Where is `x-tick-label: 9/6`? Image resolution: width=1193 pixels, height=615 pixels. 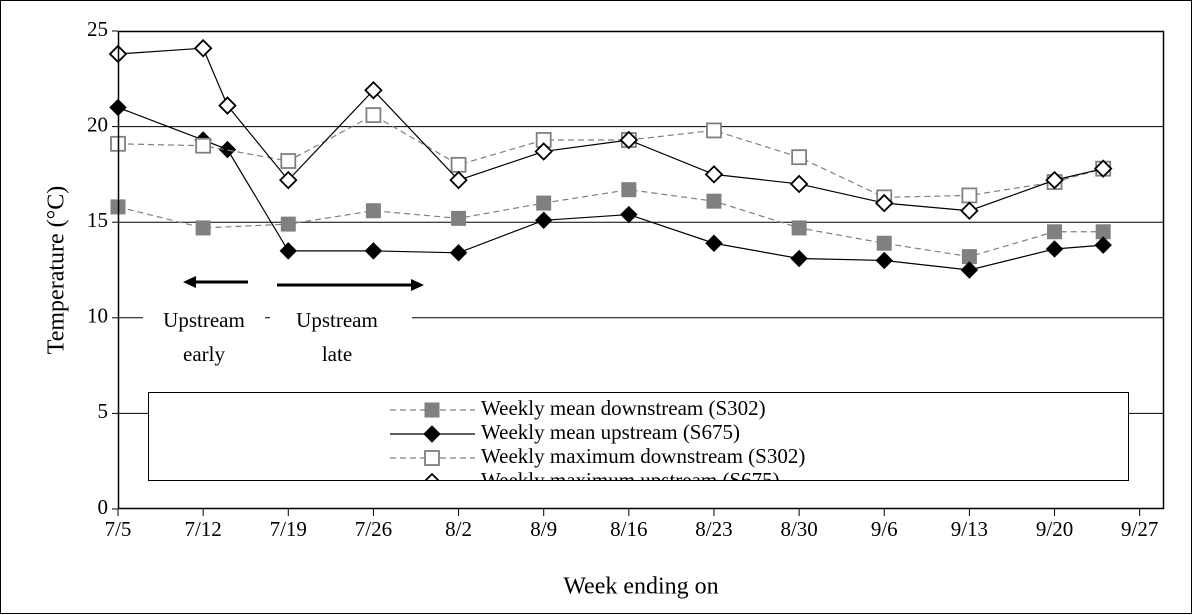 x-tick-label: 9/6 is located at coordinates (884, 529).